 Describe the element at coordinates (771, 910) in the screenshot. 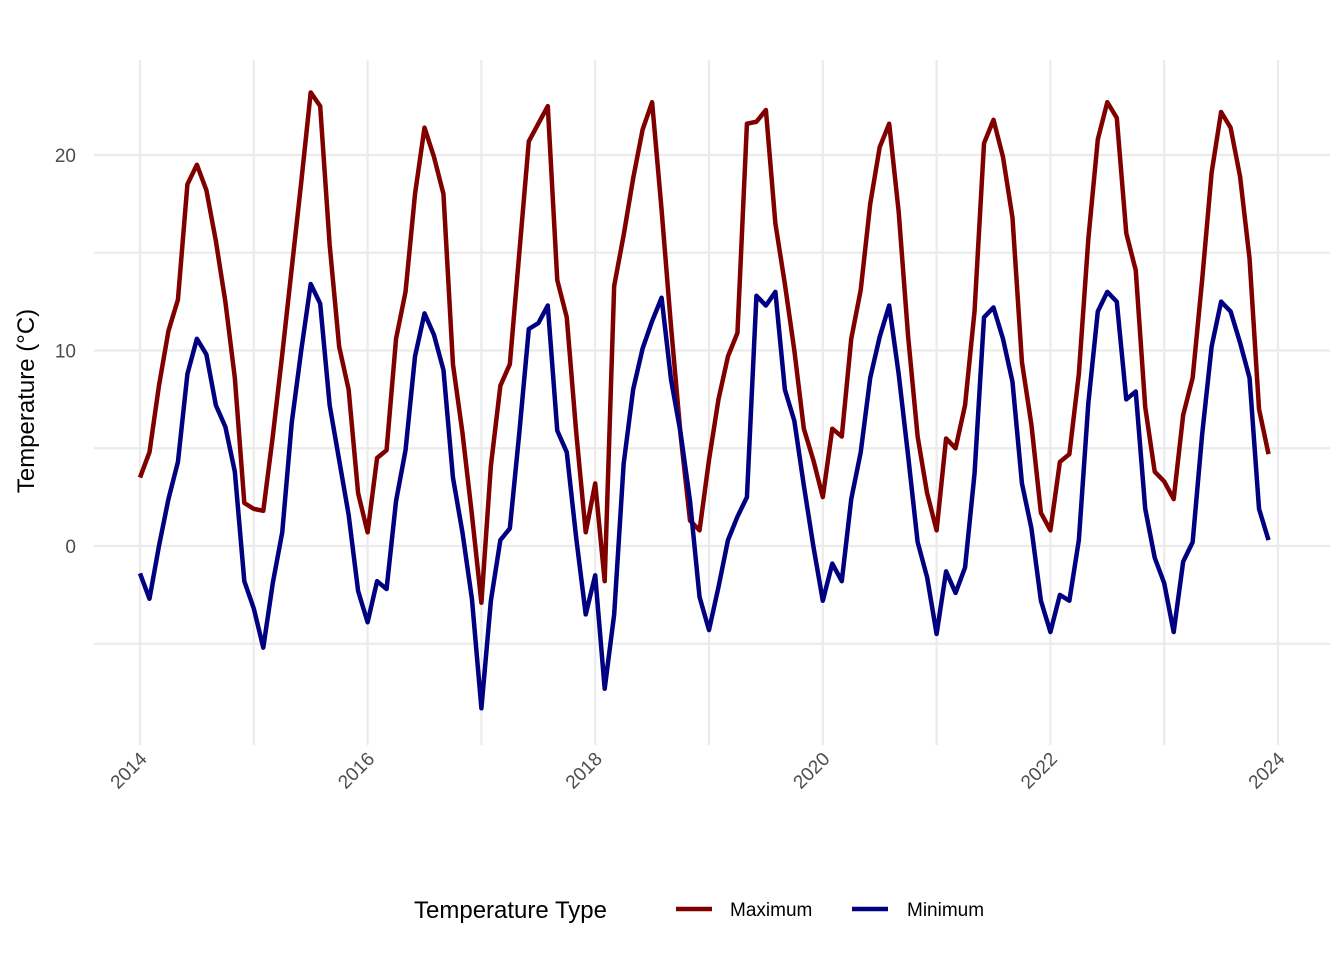

I see `legend-label-maximum: Maximum` at that location.